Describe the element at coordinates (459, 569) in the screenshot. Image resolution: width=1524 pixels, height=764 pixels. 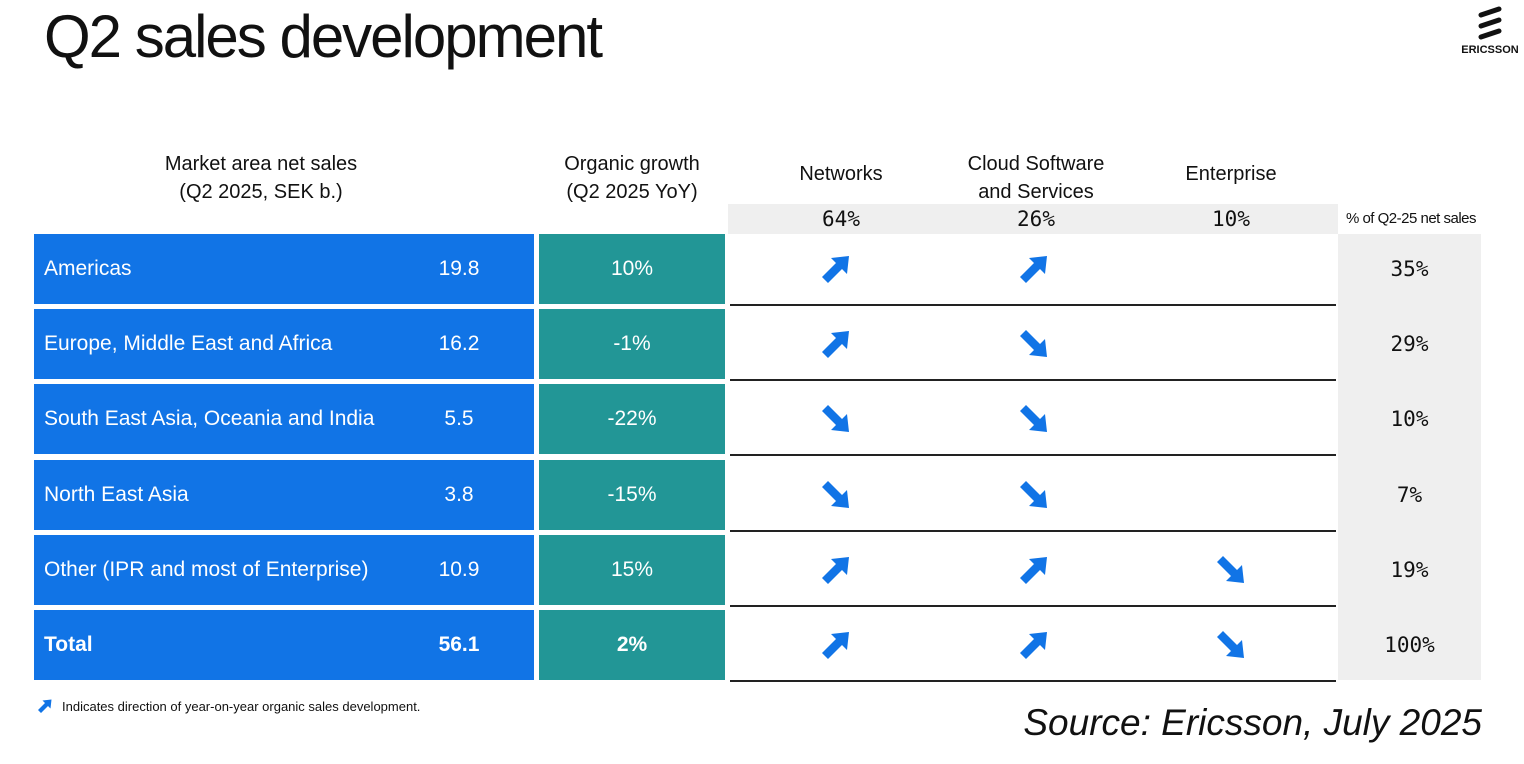
I see `region-net-sales: 10.9` at that location.